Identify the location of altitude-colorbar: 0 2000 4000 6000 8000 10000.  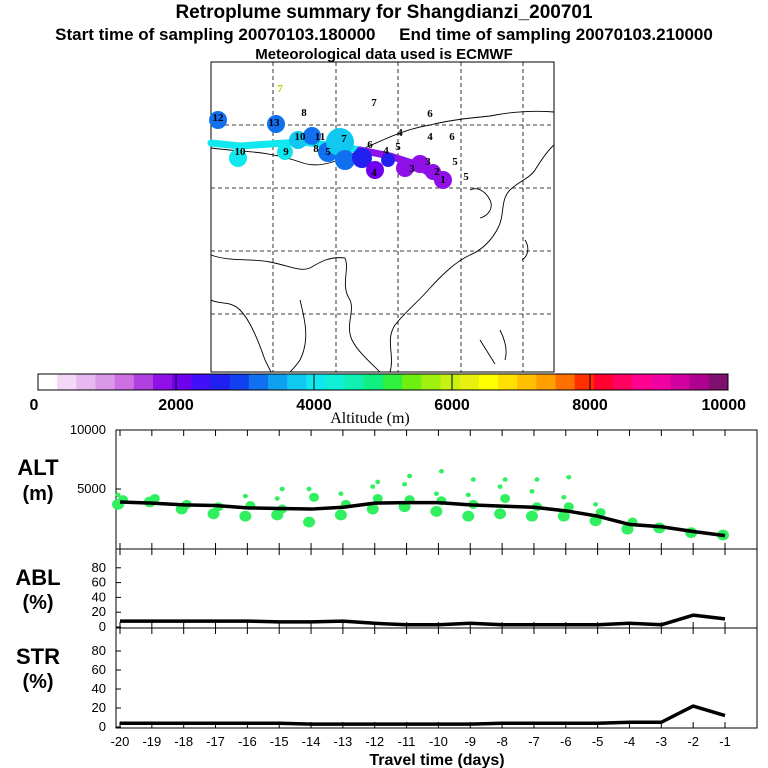
(388, 393).